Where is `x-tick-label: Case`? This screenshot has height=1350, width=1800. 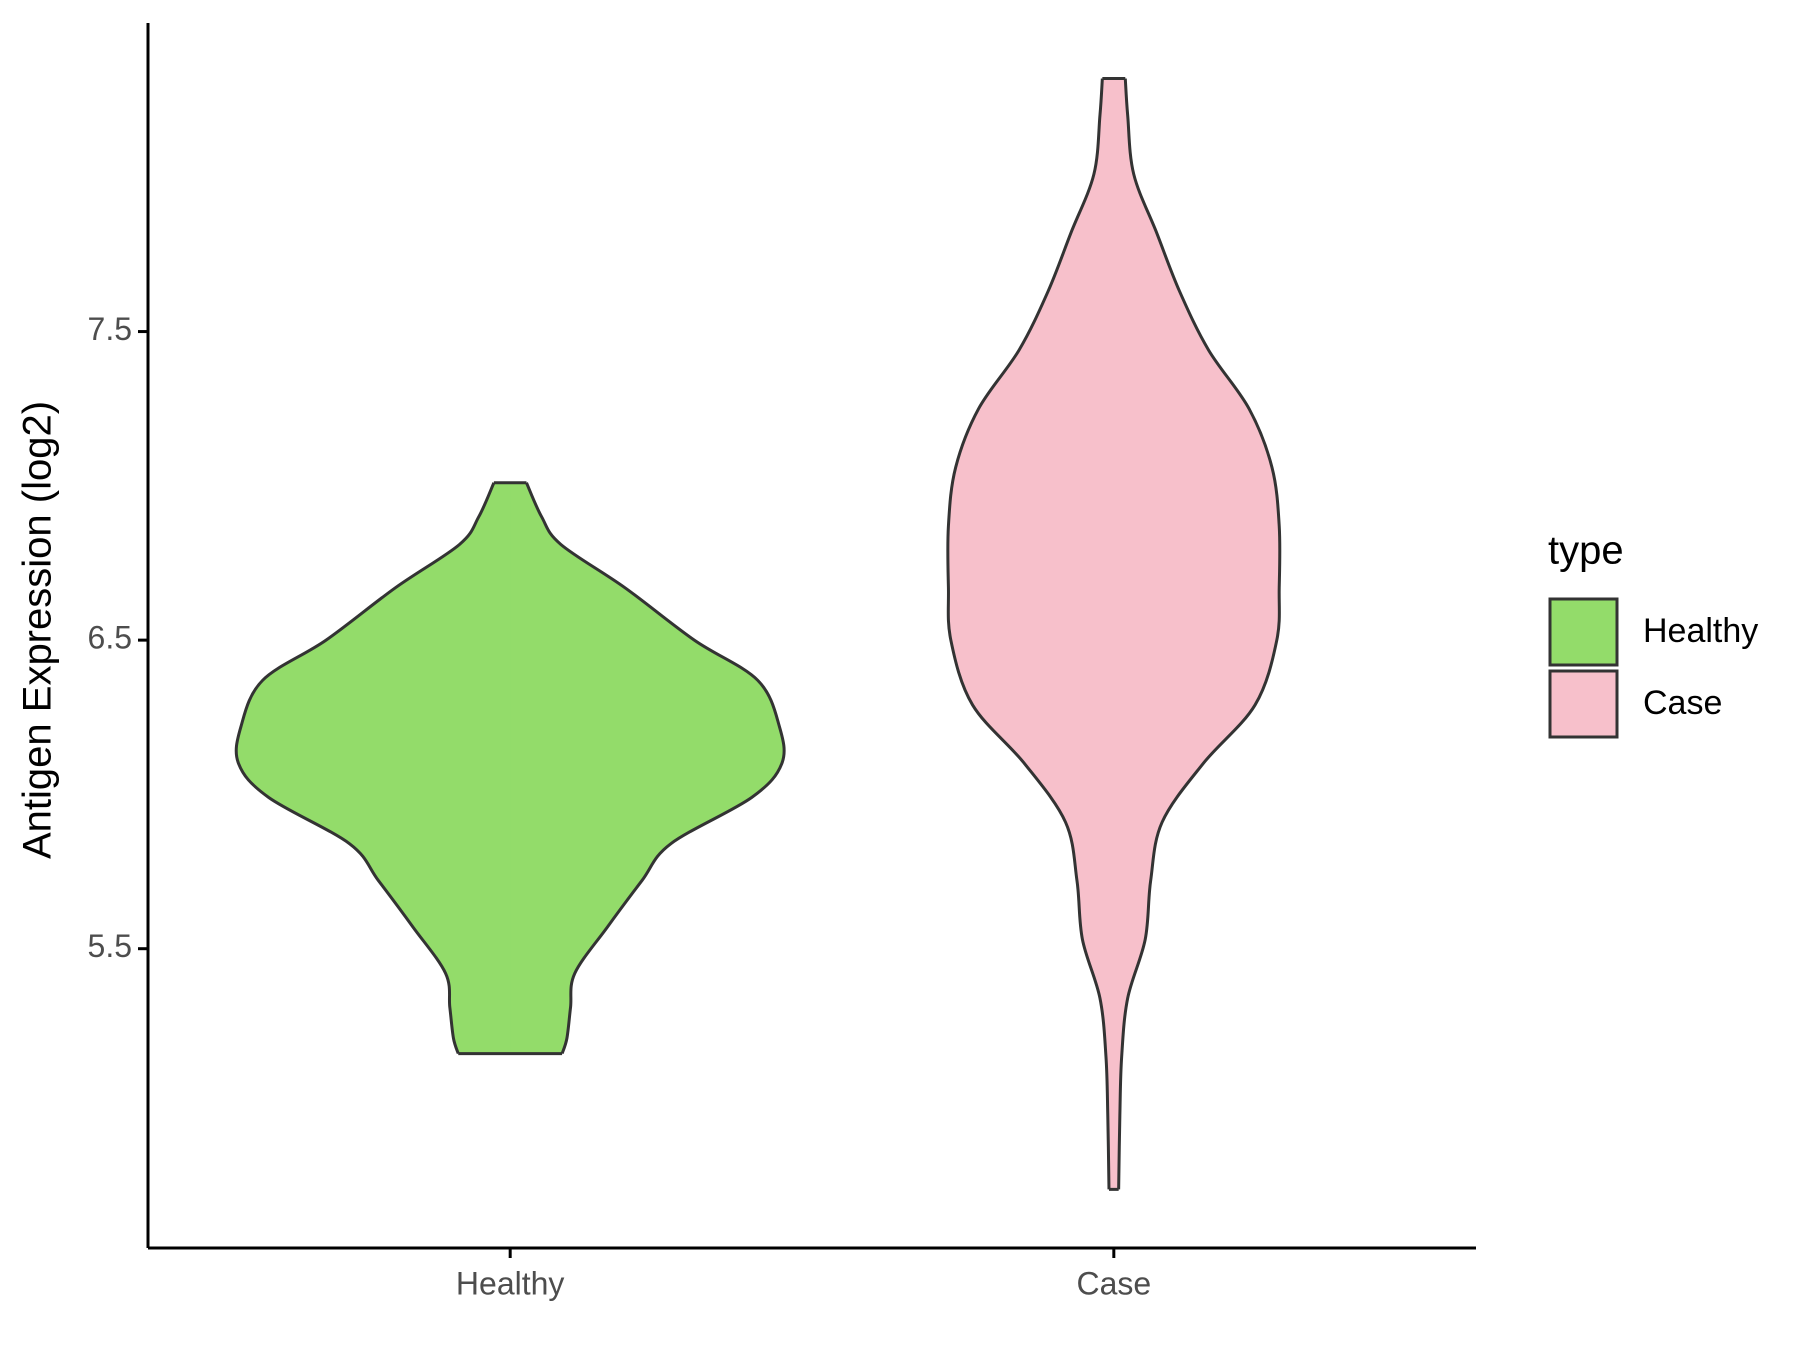
x-tick-label: Case is located at coordinates (1113, 1283).